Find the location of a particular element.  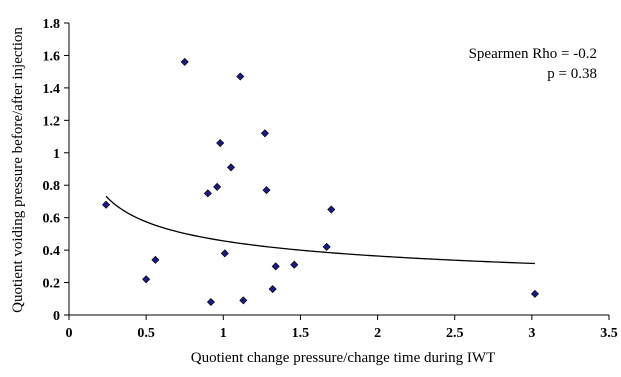

y-tick-label: 0.8 is located at coordinates (52, 186).